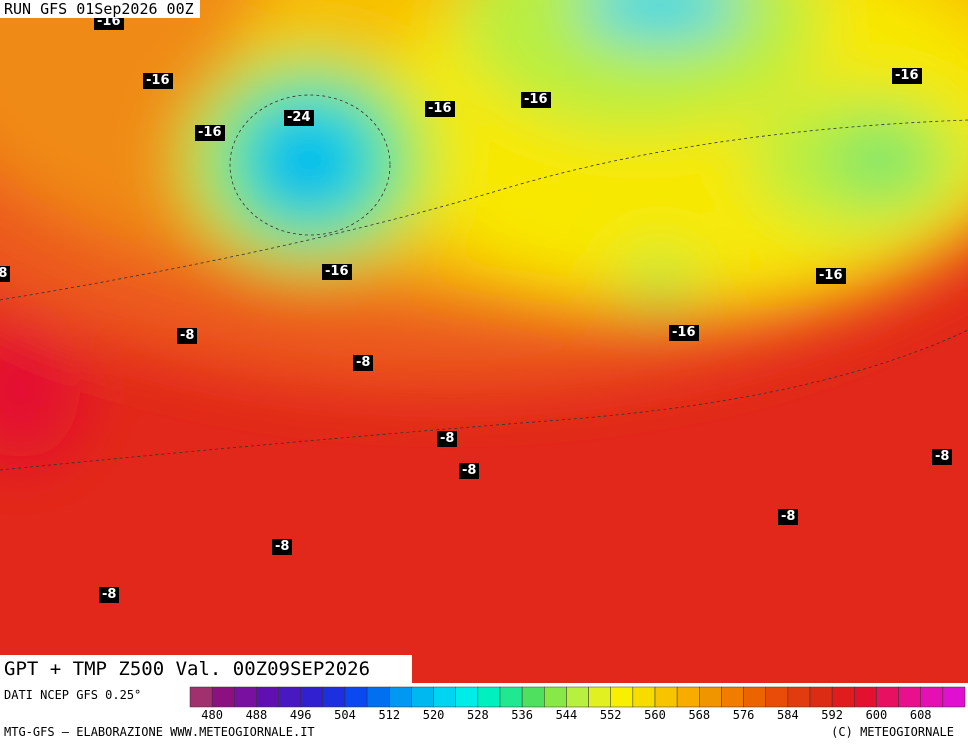 The height and width of the screenshot is (745, 968). Describe the element at coordinates (299, 118) in the screenshot. I see `contour-label: -24` at that location.